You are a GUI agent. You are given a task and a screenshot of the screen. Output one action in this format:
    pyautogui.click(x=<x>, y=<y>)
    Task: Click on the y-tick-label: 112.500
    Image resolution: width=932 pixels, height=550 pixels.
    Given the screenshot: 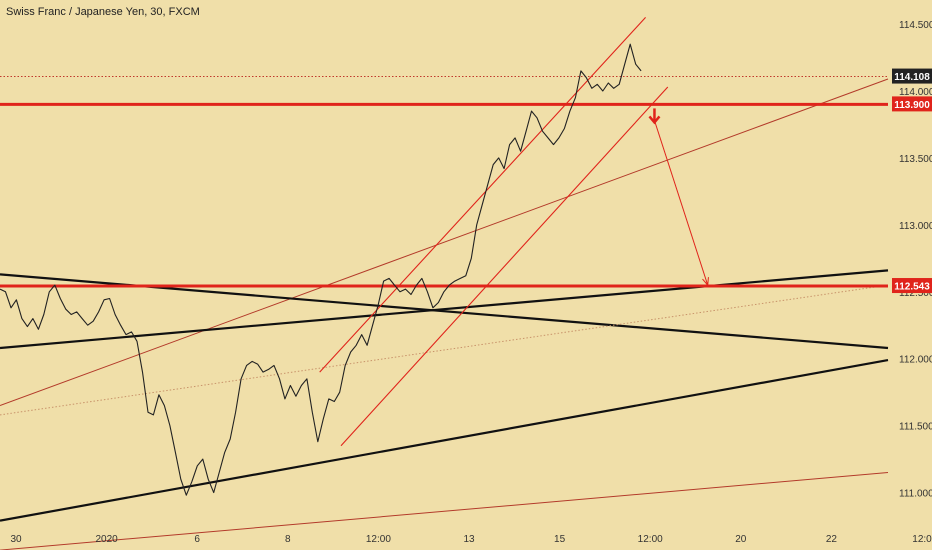 What is the action you would take?
    pyautogui.click(x=915, y=293)
    